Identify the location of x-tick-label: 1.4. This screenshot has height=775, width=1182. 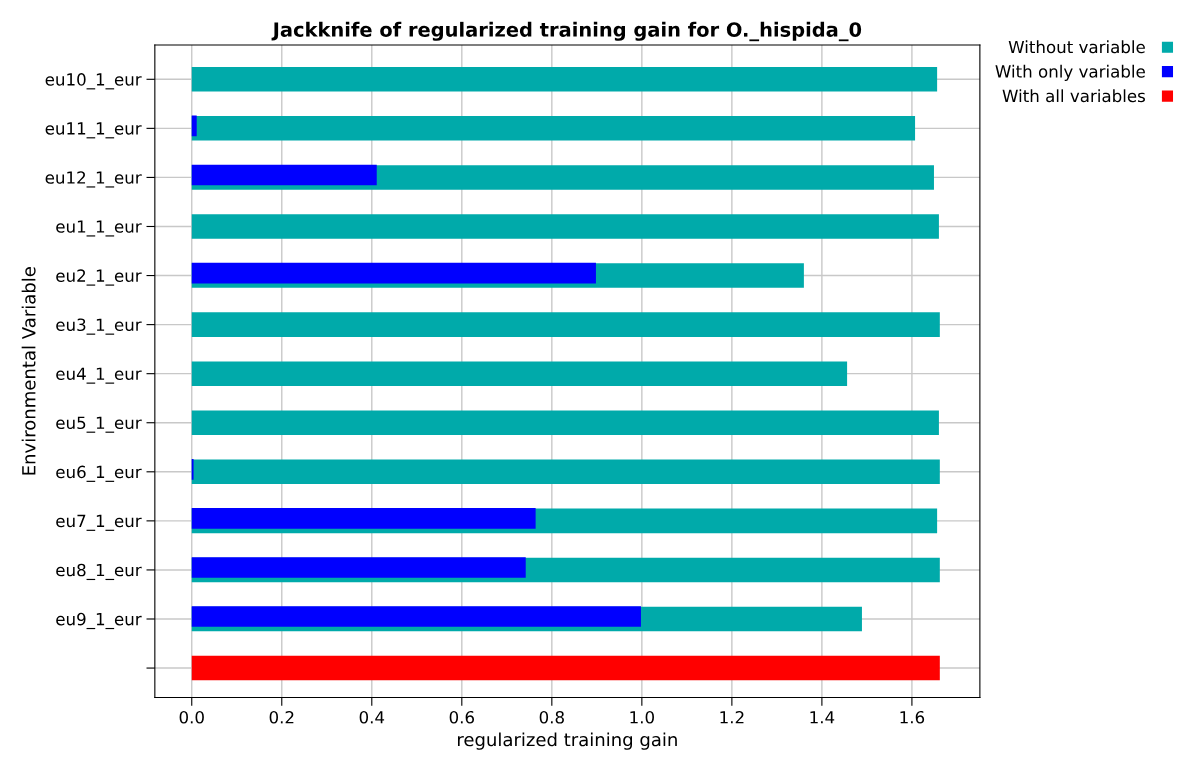
(822, 717).